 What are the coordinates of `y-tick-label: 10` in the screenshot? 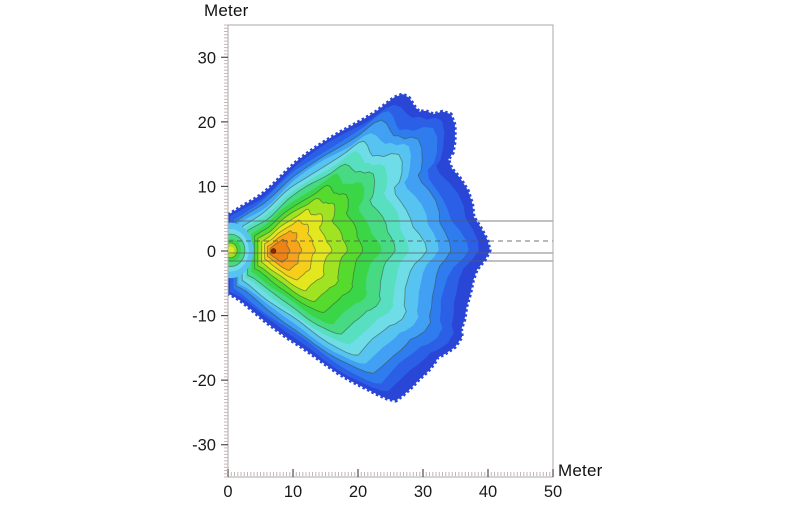 It's located at (207, 187).